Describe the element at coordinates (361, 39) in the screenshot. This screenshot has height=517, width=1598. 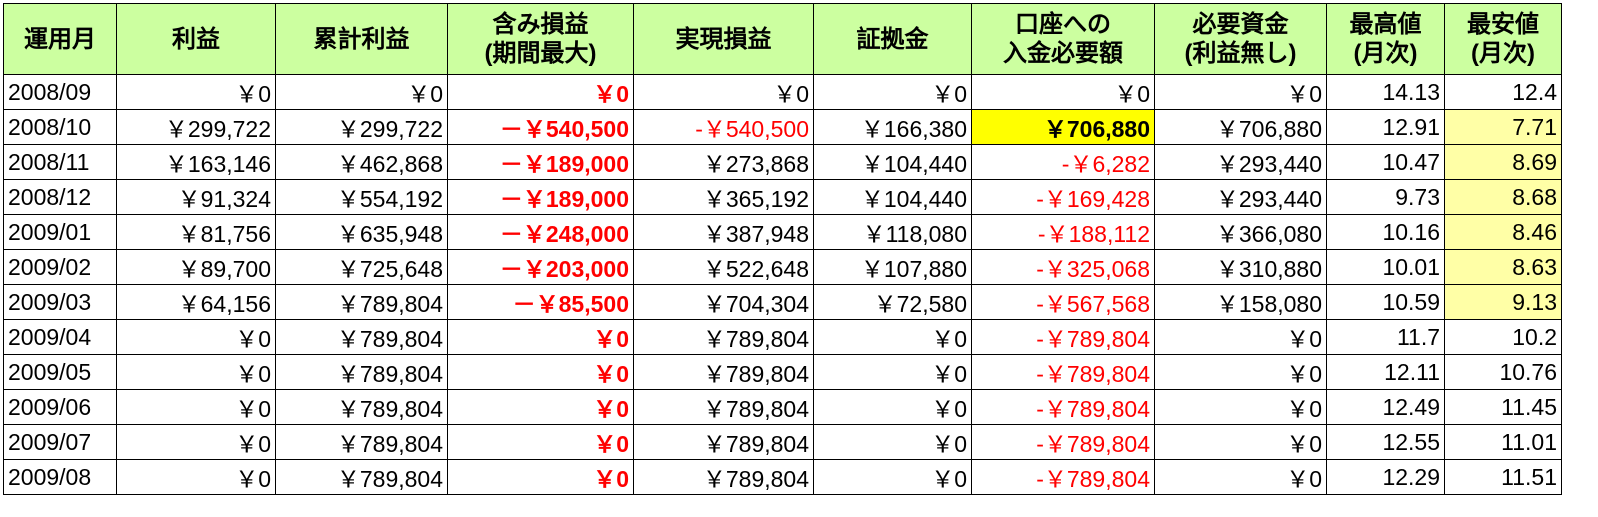
I see `header-cumulative-profit: 累計利益` at that location.